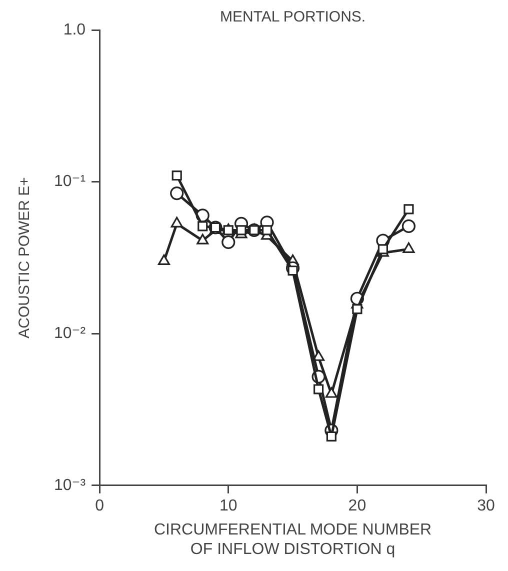 This screenshot has width=508, height=571. What do you see at coordinates (70, 333) in the screenshot?
I see `y-tick-label: 10⁻²` at bounding box center [70, 333].